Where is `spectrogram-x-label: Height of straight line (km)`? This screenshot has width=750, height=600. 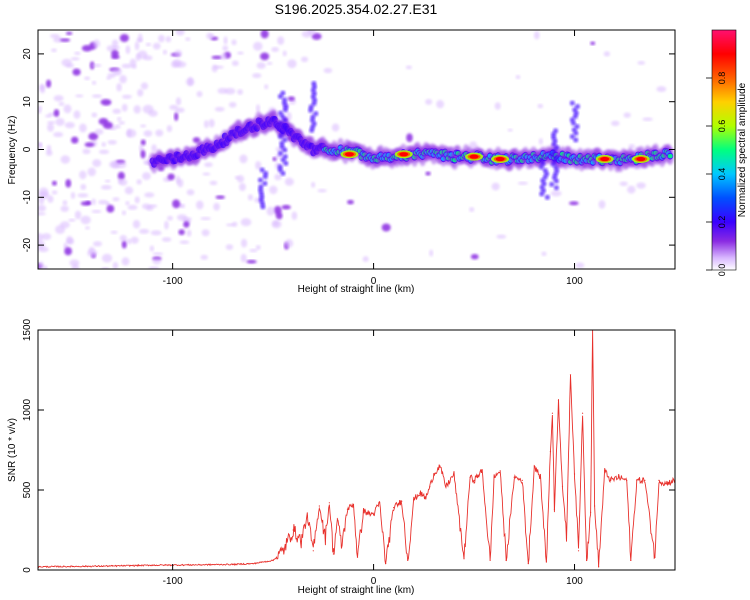
spectrogram-x-label: Height of straight line (km) is located at coordinates (356, 289).